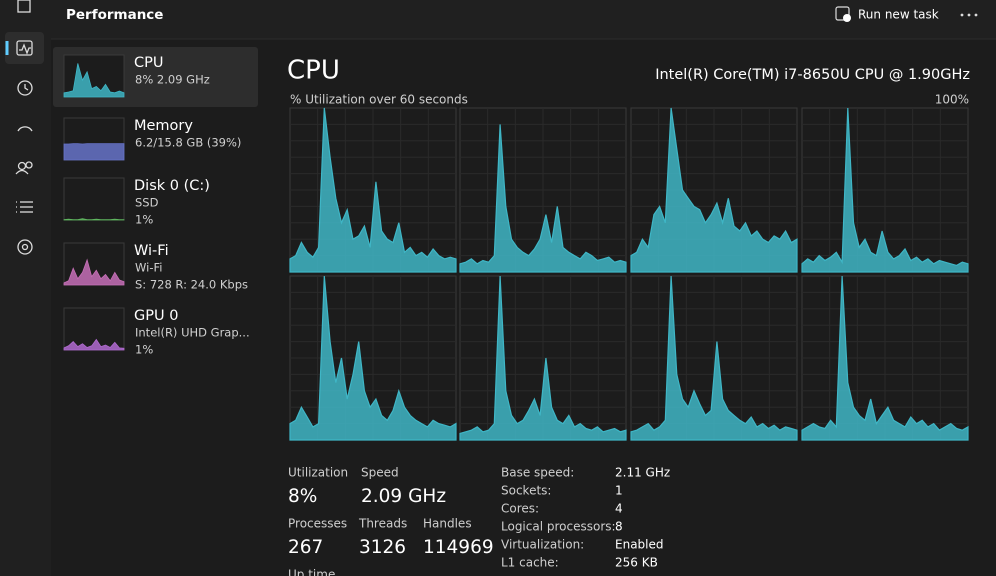 The image size is (996, 576). I want to click on services-icon, so click(25, 247).